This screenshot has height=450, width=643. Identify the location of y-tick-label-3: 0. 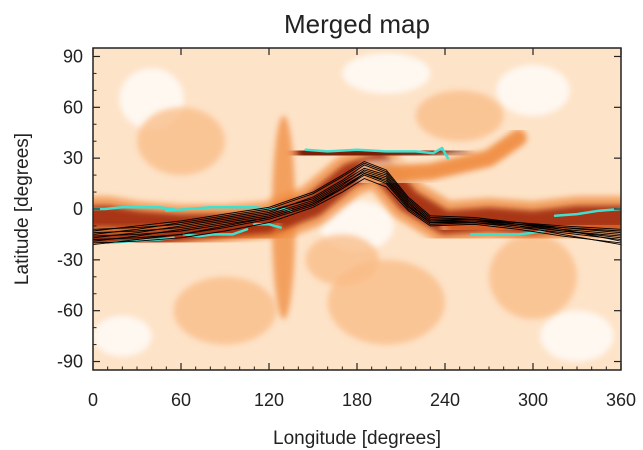
(78, 209).